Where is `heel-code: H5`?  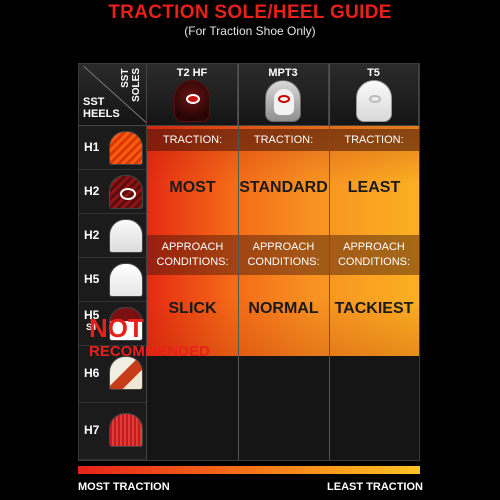
heel-code: H5 is located at coordinates (92, 279).